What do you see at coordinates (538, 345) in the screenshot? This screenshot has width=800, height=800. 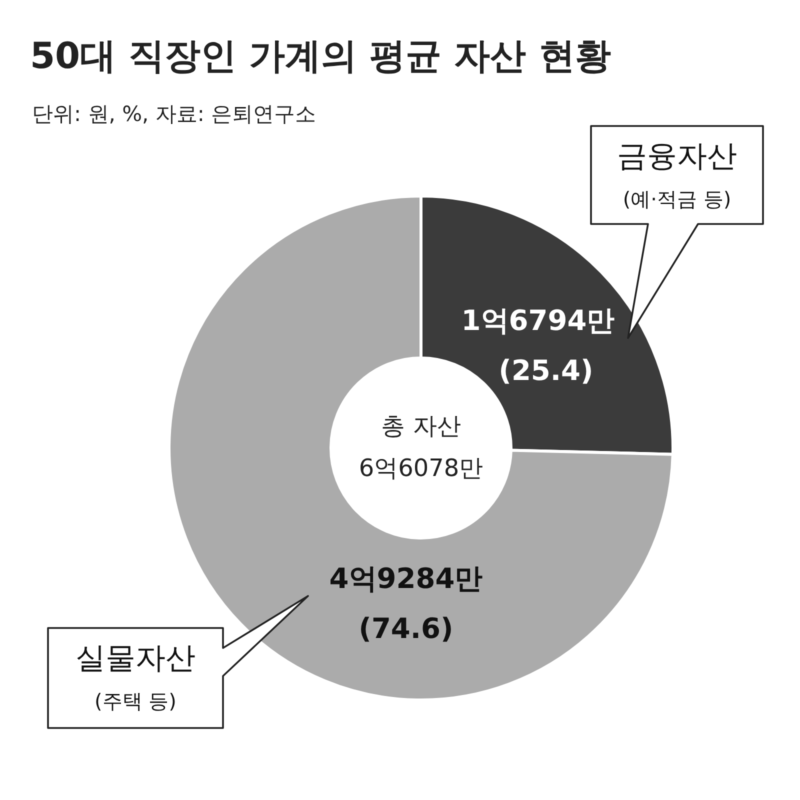 I see `data-label: 1억6794만 (25.4)` at bounding box center [538, 345].